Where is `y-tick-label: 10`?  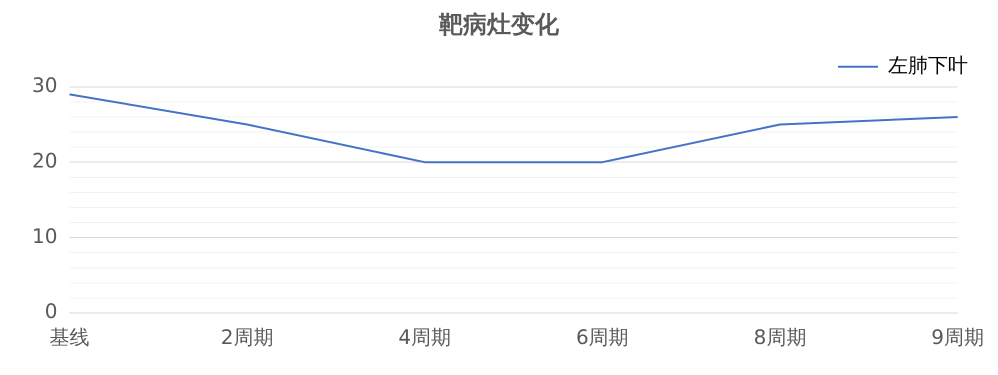
y-tick-label: 10 is located at coordinates (45, 236).